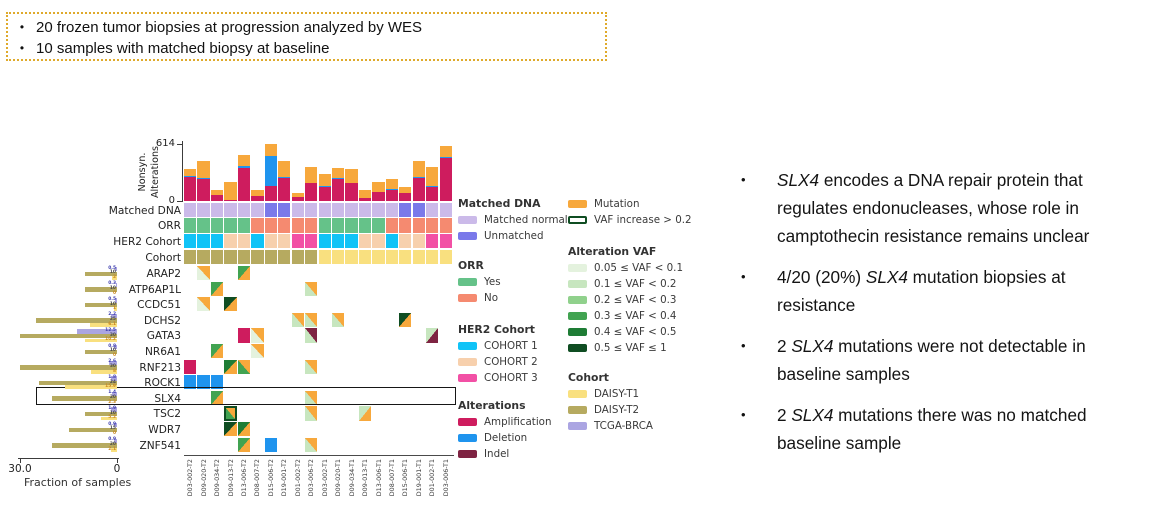 The height and width of the screenshot is (531, 1150). I want to click on legend-group-alterations-extra: Mutation VAF increase > 0.2, so click(630, 212).